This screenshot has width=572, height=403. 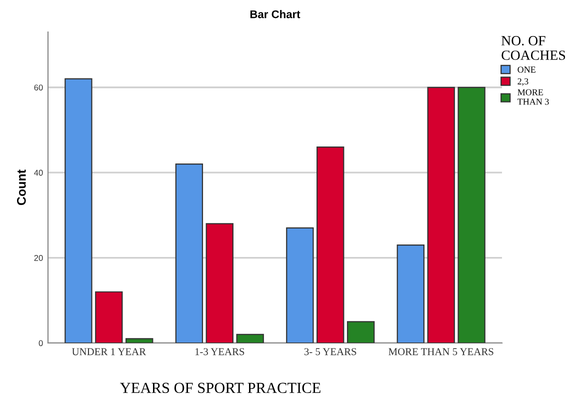 What do you see at coordinates (21, 188) in the screenshot?
I see `y-axis-title: Count` at bounding box center [21, 188].